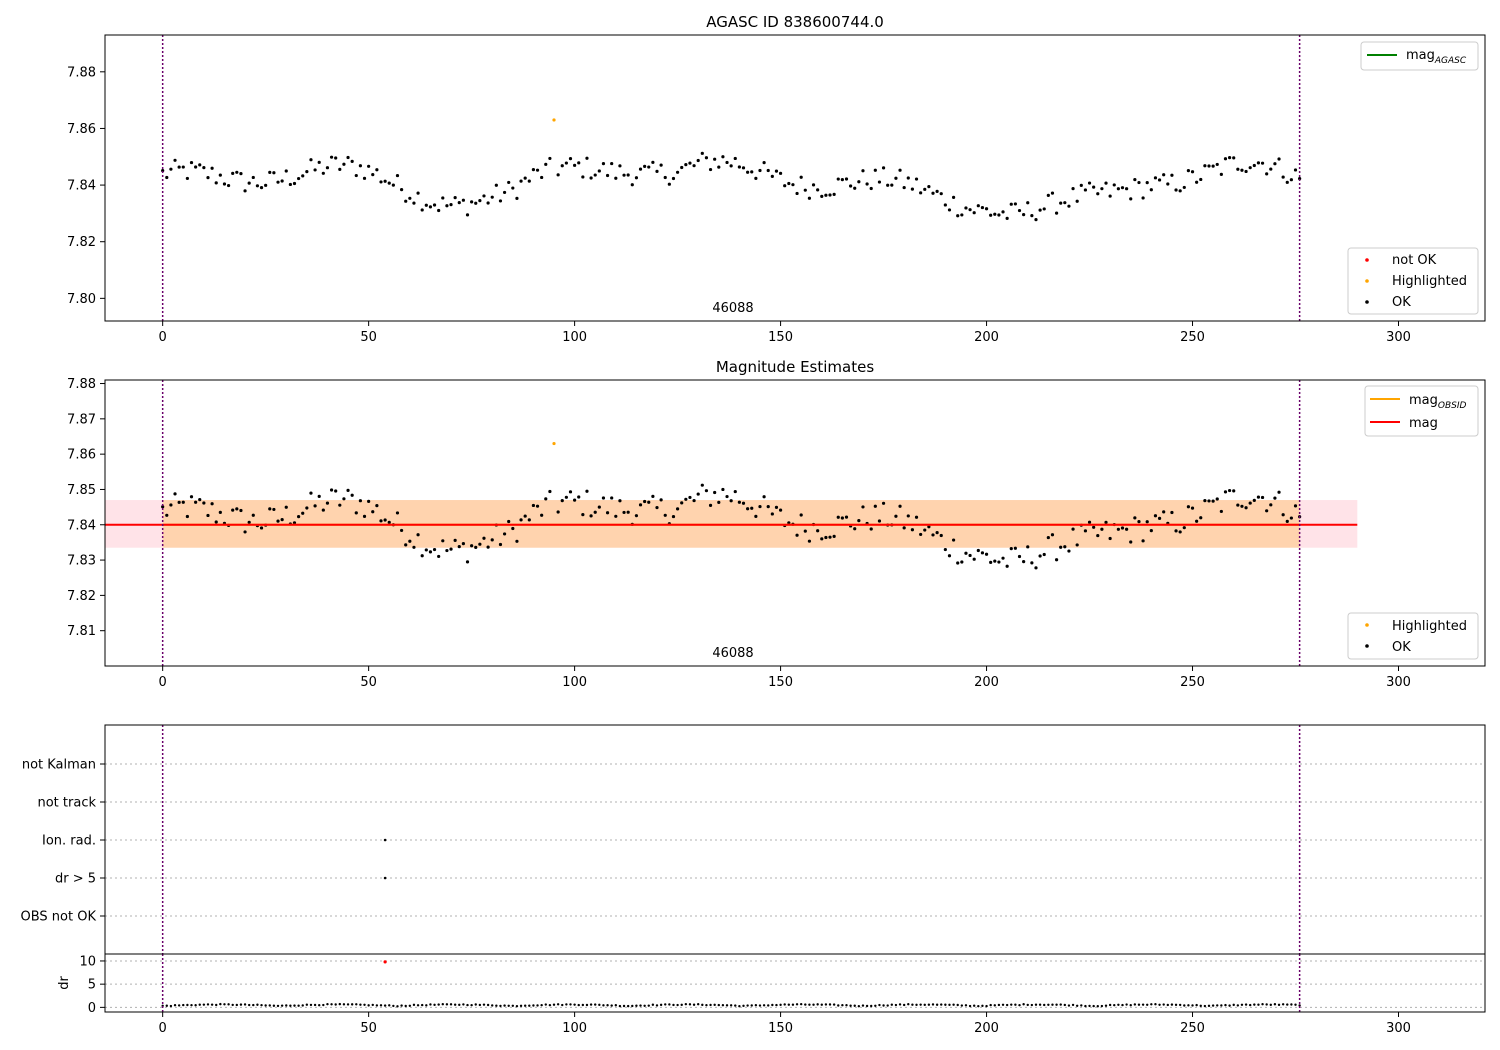 This screenshot has width=1500, height=1050. I want to click on flag-points, so click(385, 859).